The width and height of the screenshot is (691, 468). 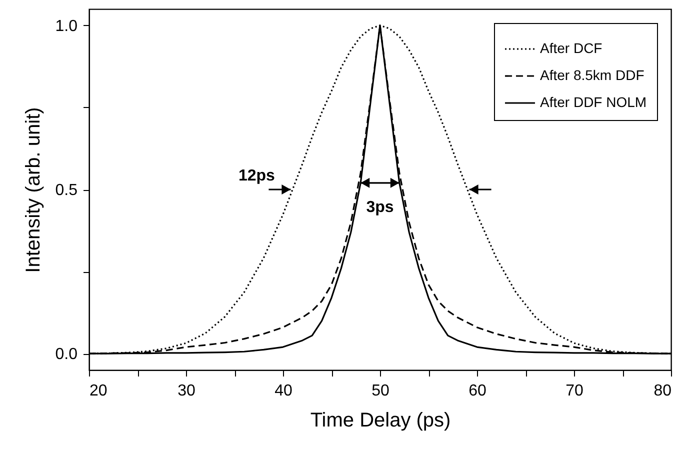 I want to click on x-tick-label: 70, so click(x=575, y=391).